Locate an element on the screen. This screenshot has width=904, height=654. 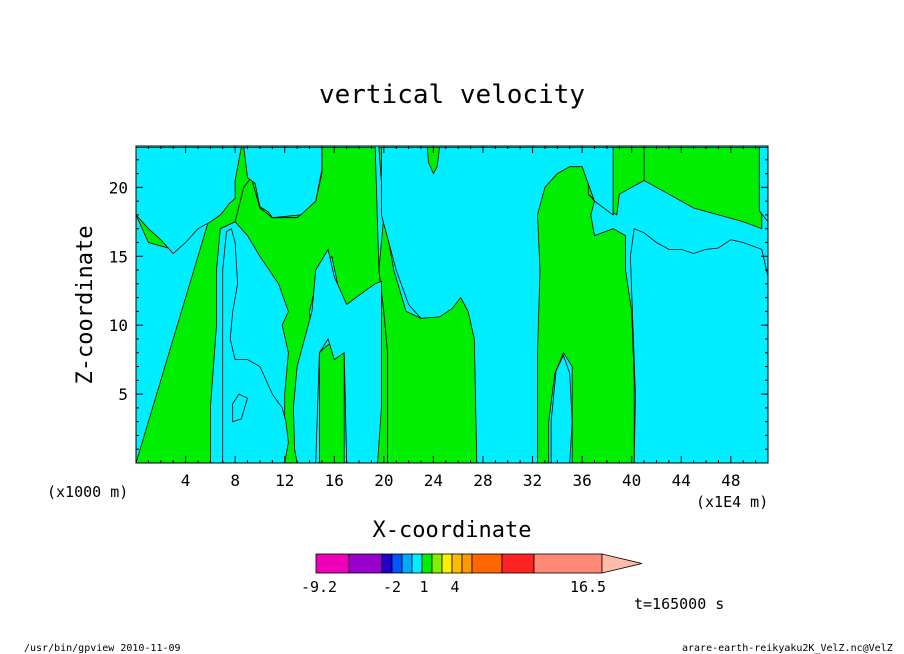
footer-left: /usr/bin/gpview 2010-11-09 is located at coordinates (102, 648).